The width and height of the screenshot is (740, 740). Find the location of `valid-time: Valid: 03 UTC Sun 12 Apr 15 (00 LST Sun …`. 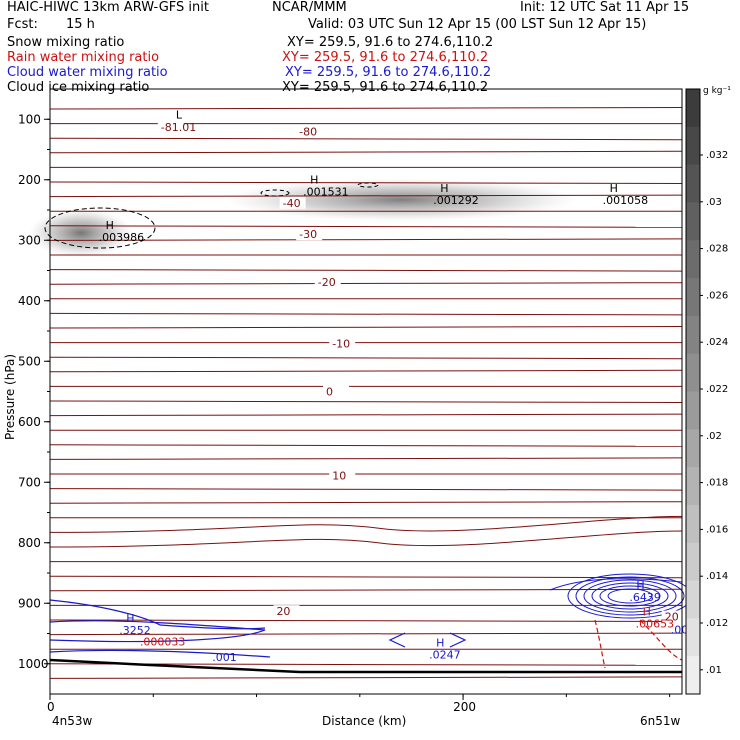

valid-time: Valid: 03 UTC Sun 12 Apr 15 (00 LST Sun … is located at coordinates (477, 24).